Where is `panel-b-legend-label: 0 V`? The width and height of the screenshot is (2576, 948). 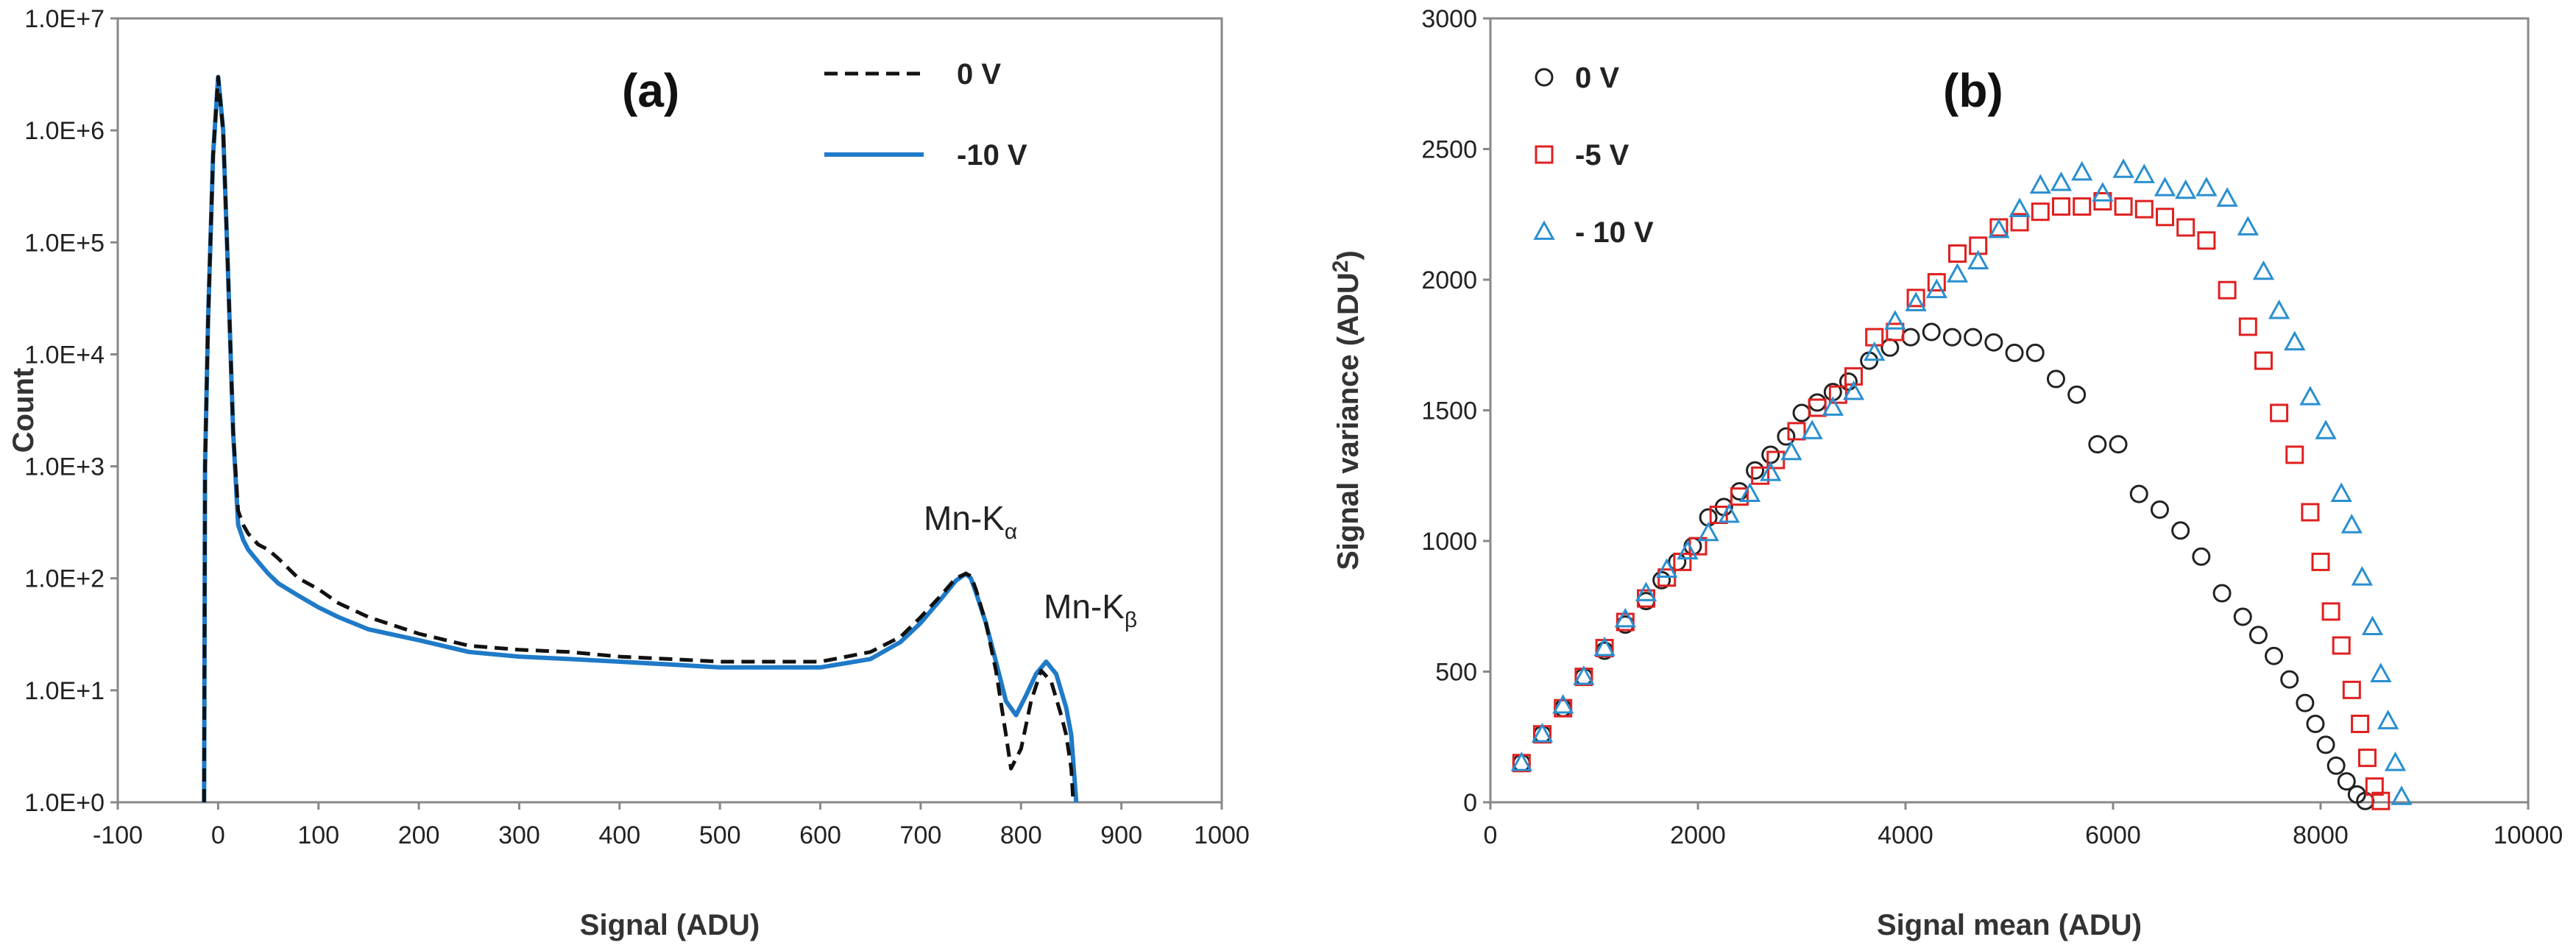 panel-b-legend-label: 0 V is located at coordinates (1597, 78).